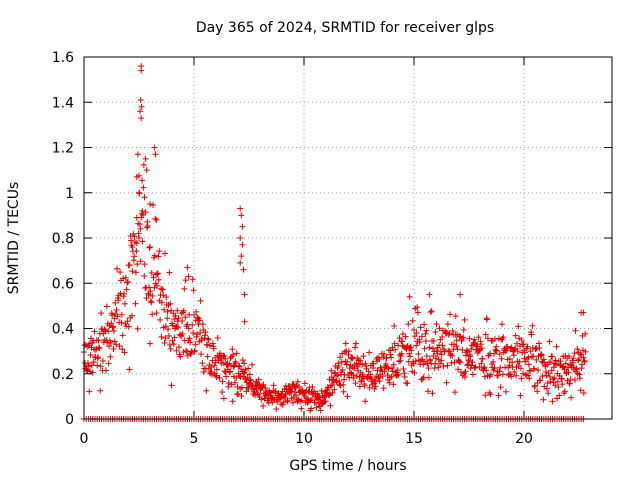  Describe the element at coordinates (63, 149) in the screenshot. I see `y-tick-label: 1.2` at that location.